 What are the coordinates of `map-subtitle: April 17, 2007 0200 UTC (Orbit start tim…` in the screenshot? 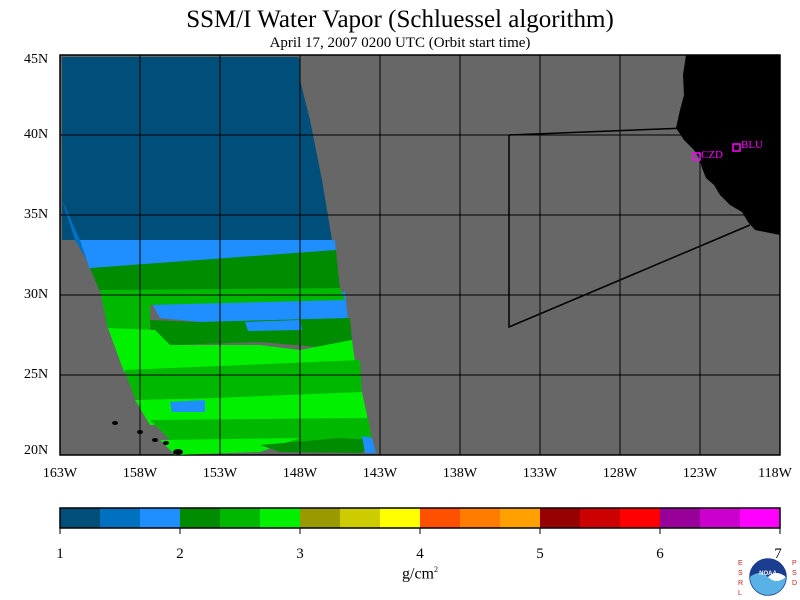 It's located at (400, 43).